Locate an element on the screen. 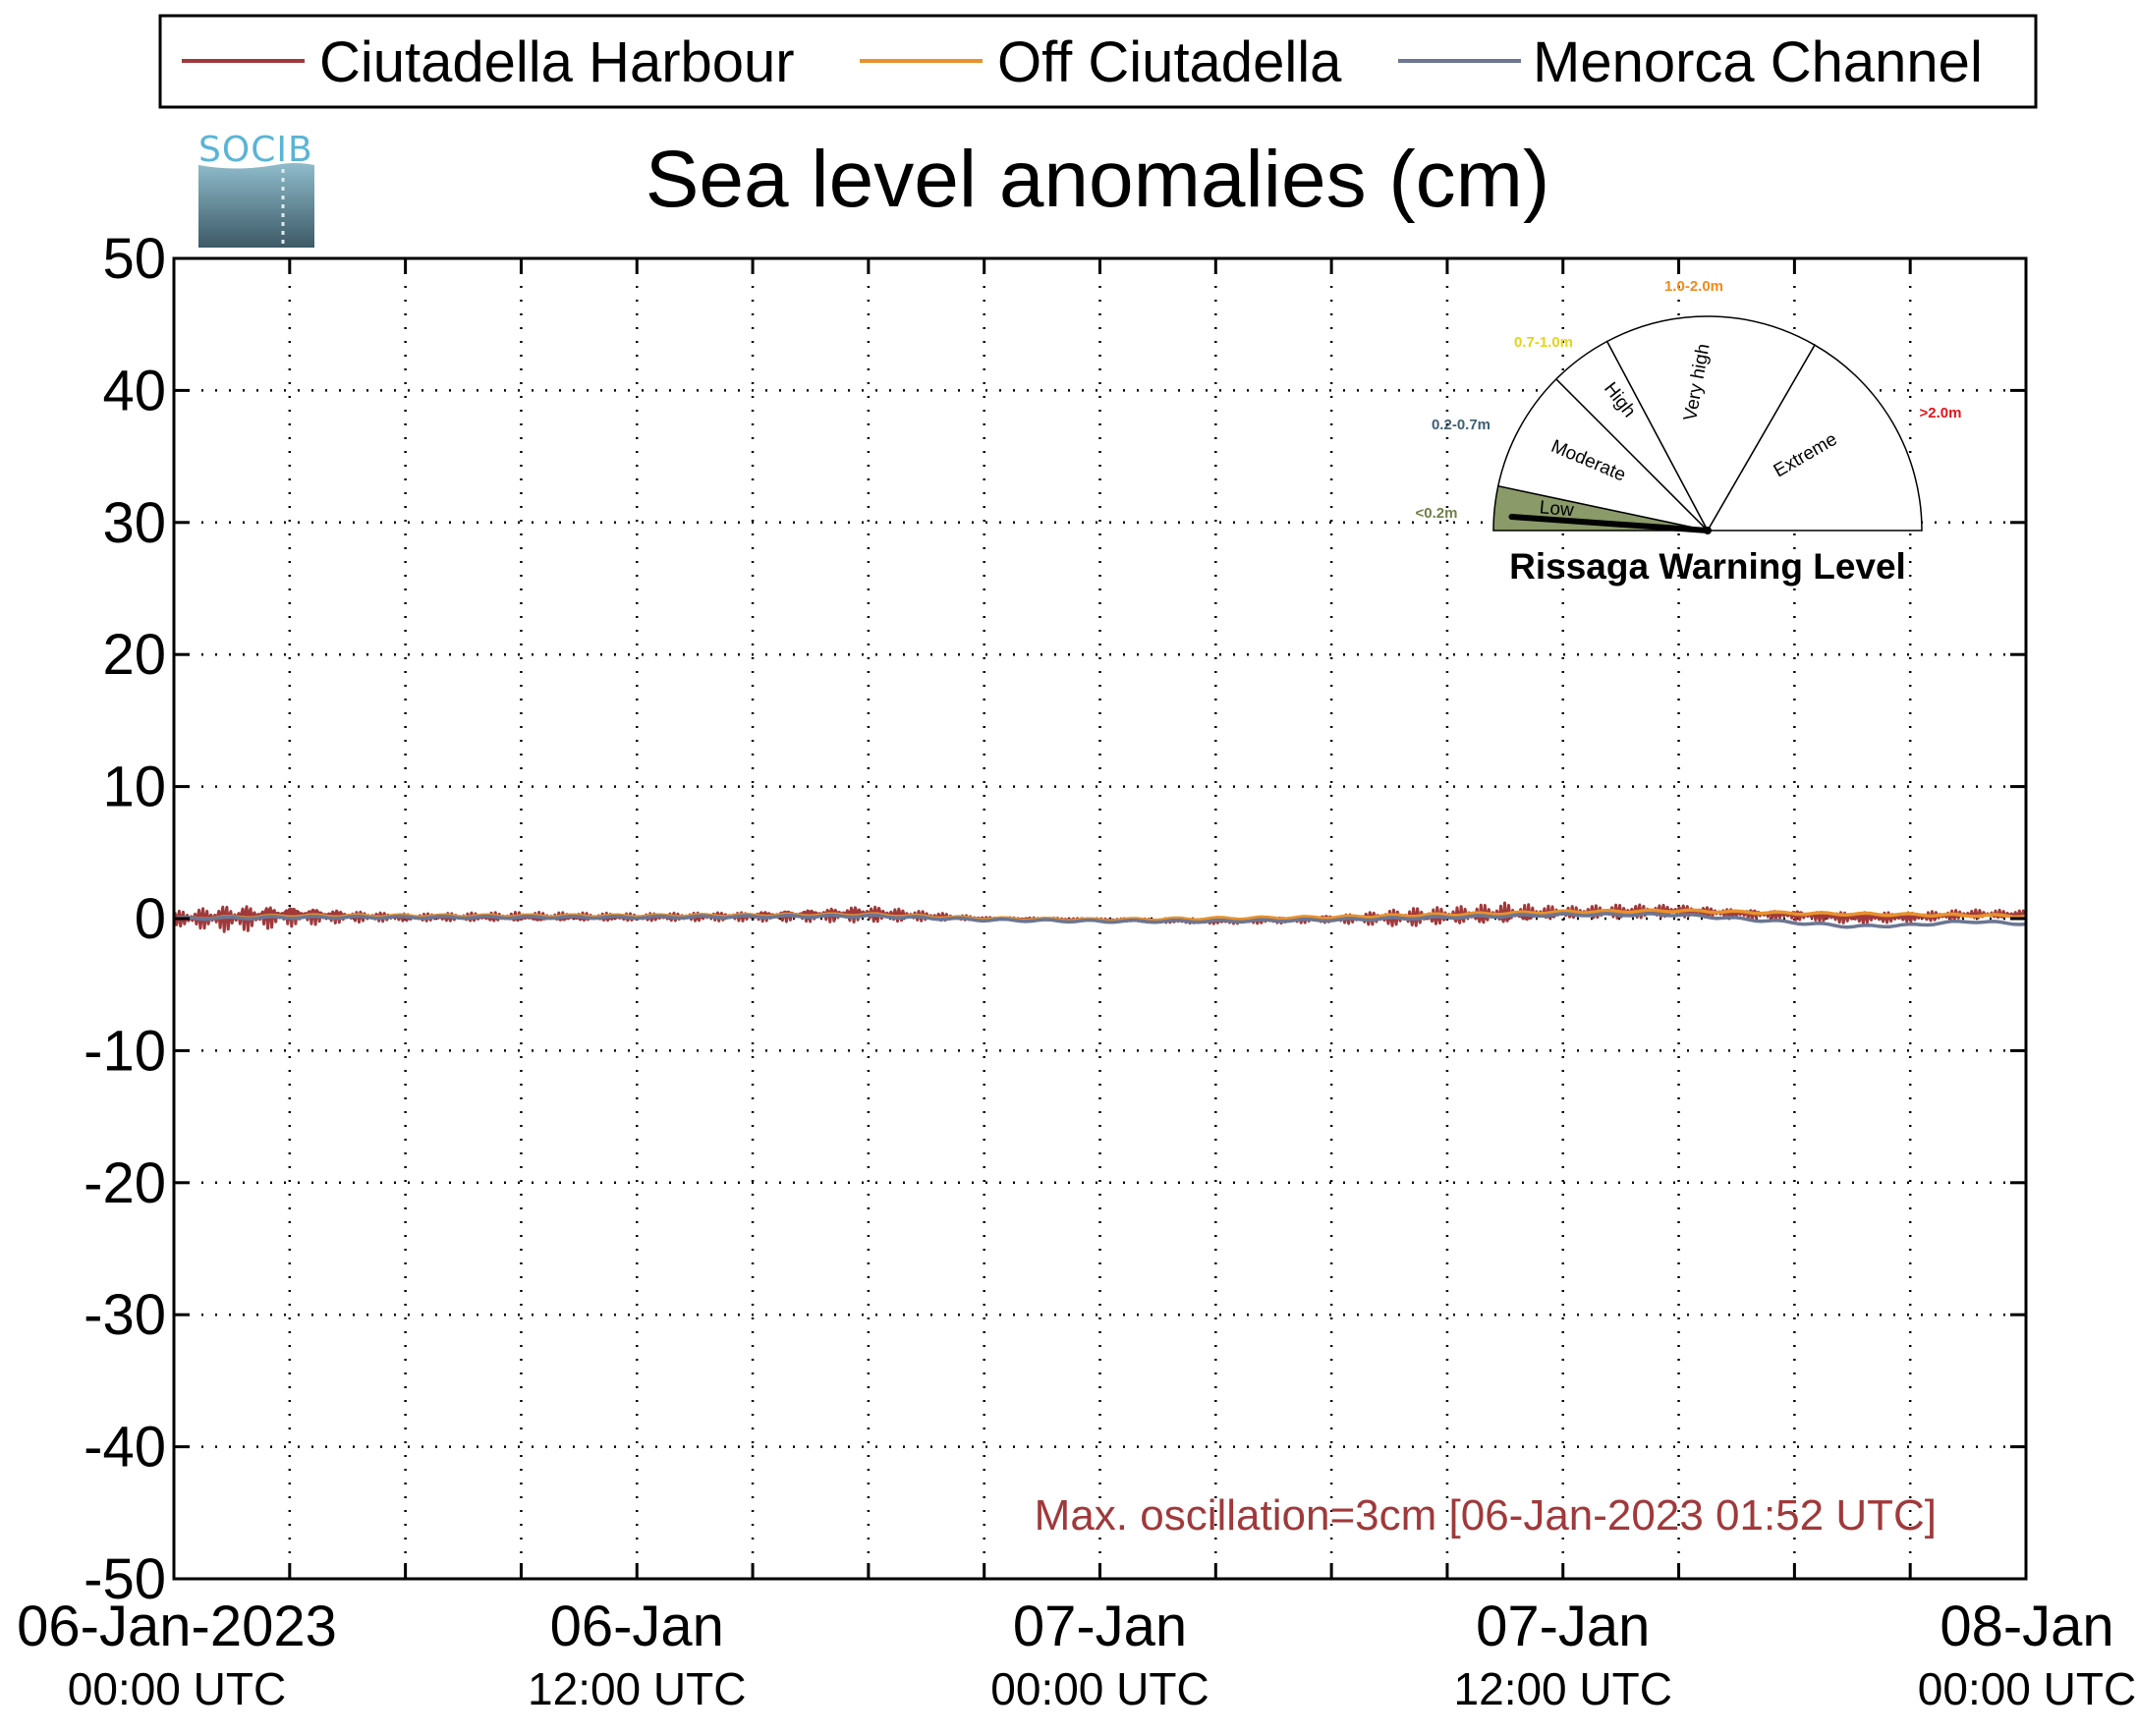  gauge-segment-very-high is located at coordinates (1711, 423).